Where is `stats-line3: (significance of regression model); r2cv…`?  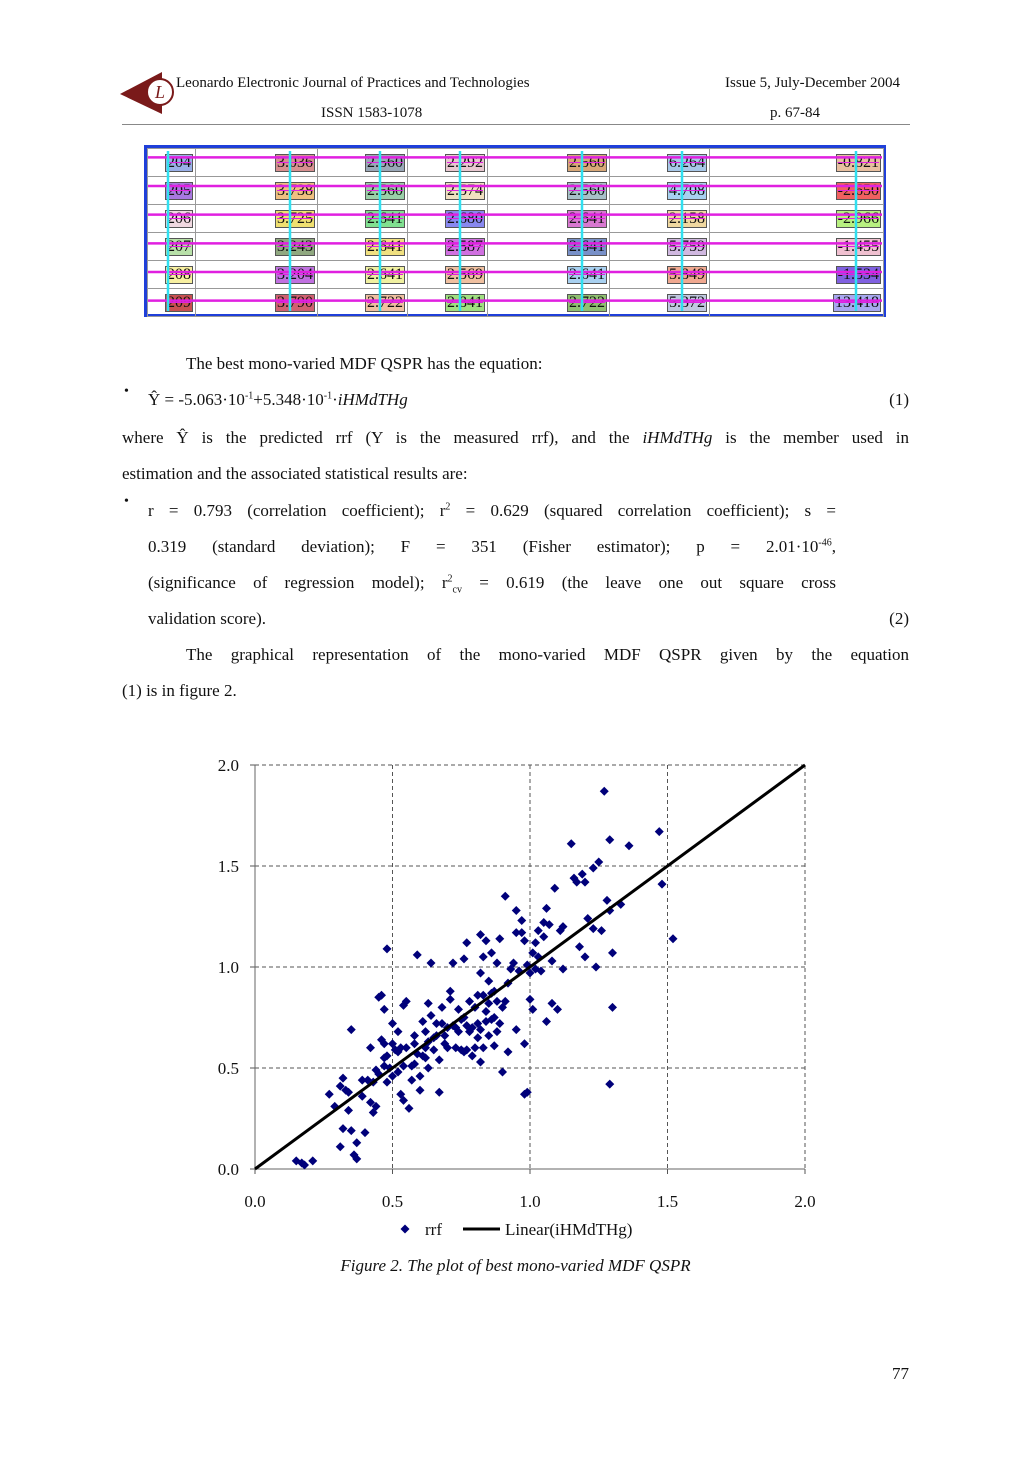
stats-line3: (significance of regression model); r2cv… is located at coordinates (492, 584).